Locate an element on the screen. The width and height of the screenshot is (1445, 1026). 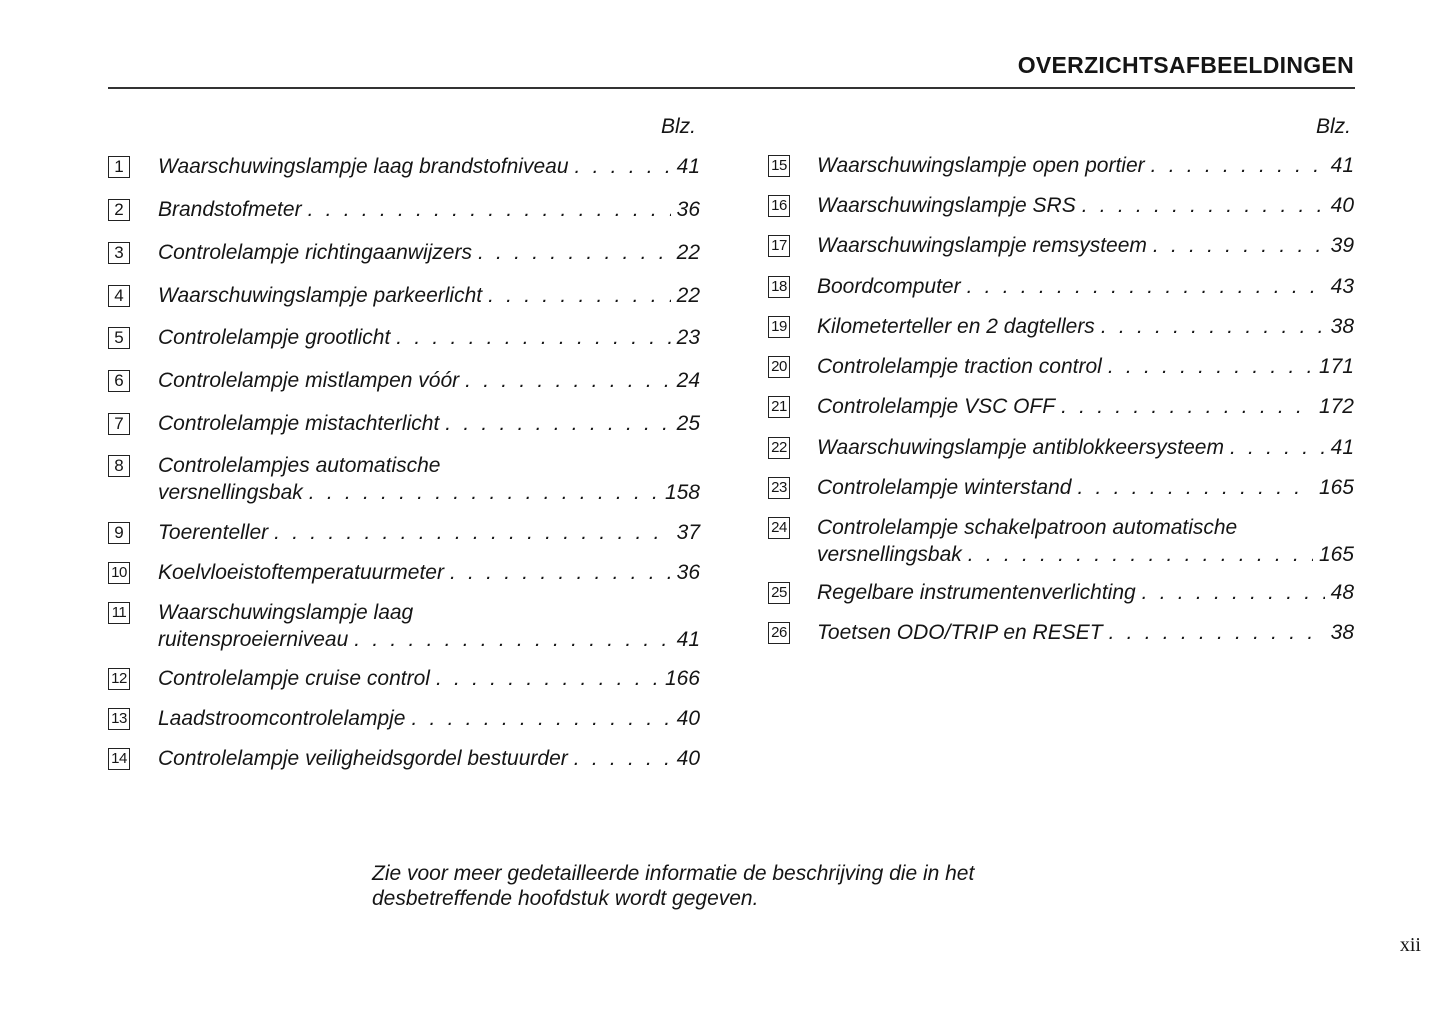
toc-entry-label: Waarschuwingslampje SRS is located at coordinates (946, 205).